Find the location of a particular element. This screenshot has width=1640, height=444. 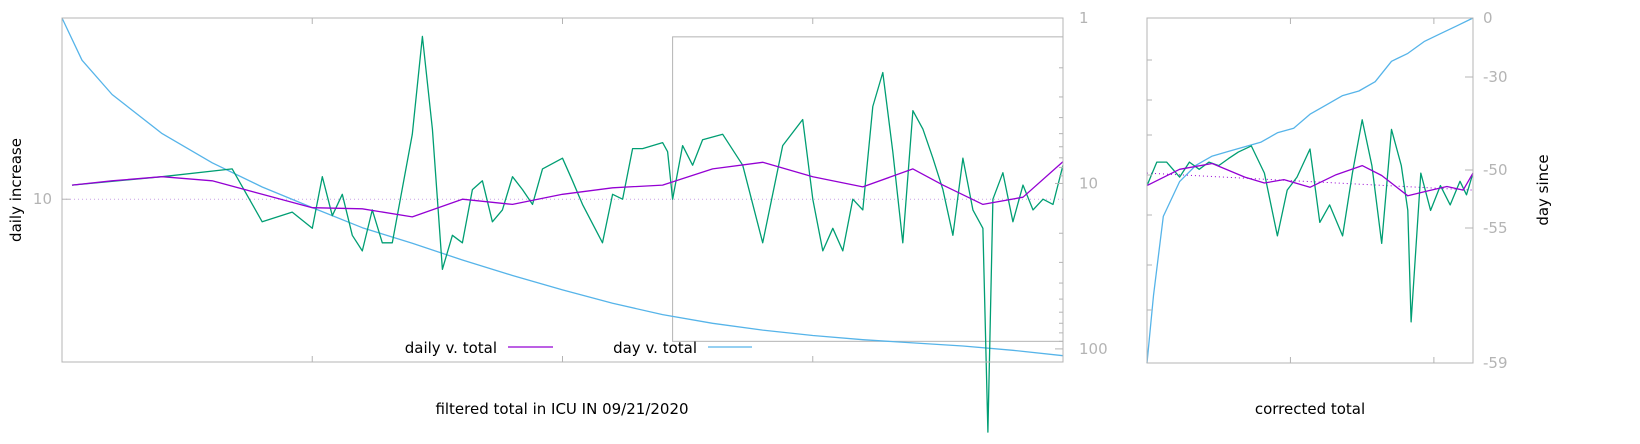

side-y2-tick-label: -55 is located at coordinates (1495, 228).